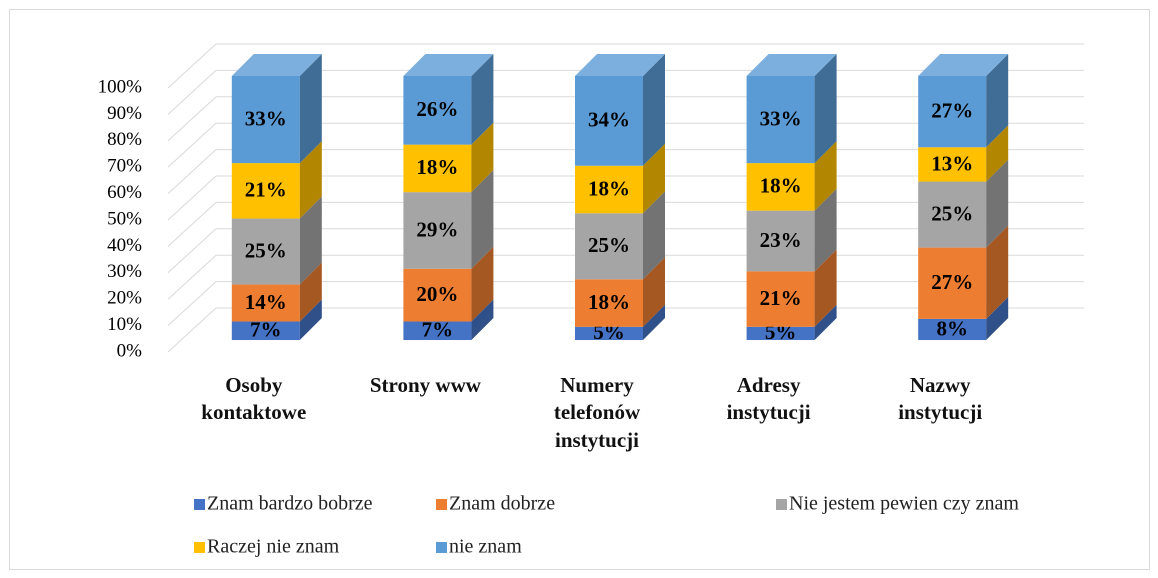  Describe the element at coordinates (597, 412) in the screenshot. I see `x-tick-label: Numery telefonów instytucji` at that location.